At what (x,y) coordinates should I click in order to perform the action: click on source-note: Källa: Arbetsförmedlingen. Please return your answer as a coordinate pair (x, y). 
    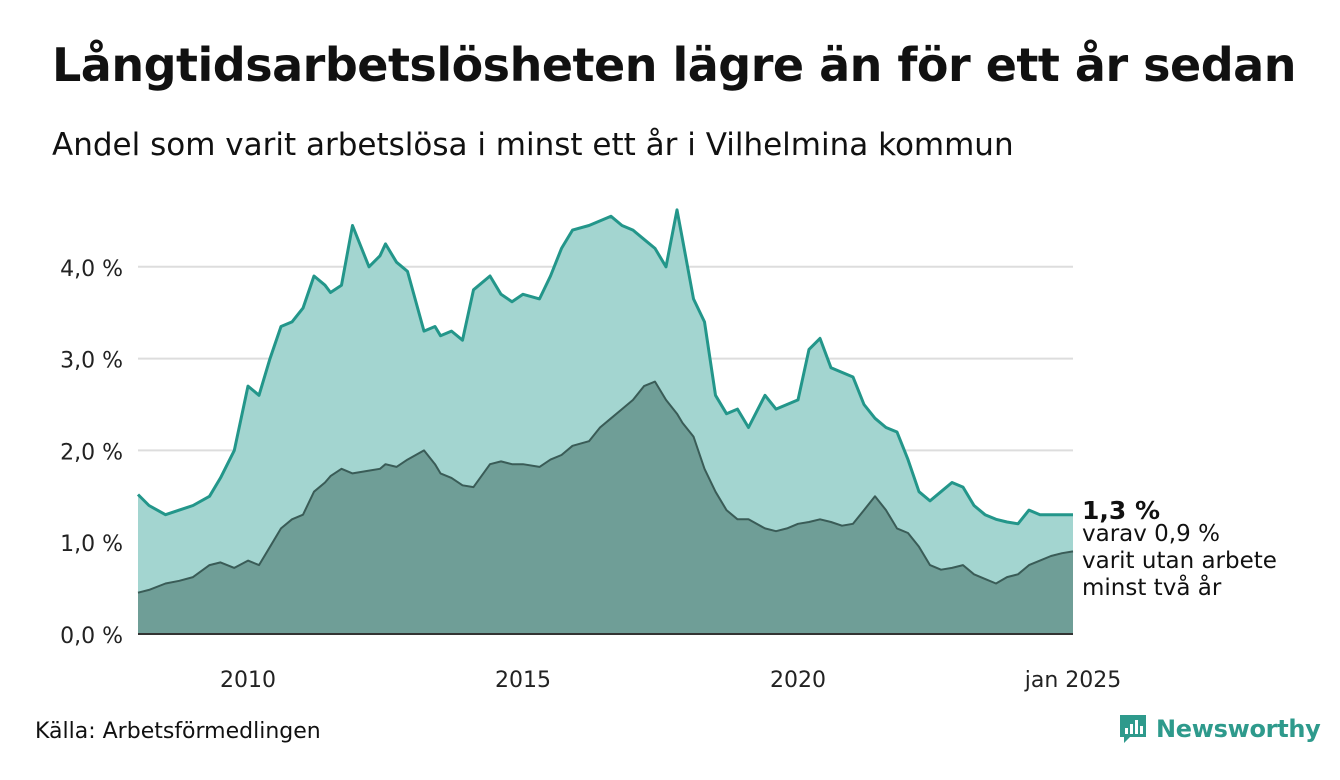
    Looking at the image, I should click on (178, 731).